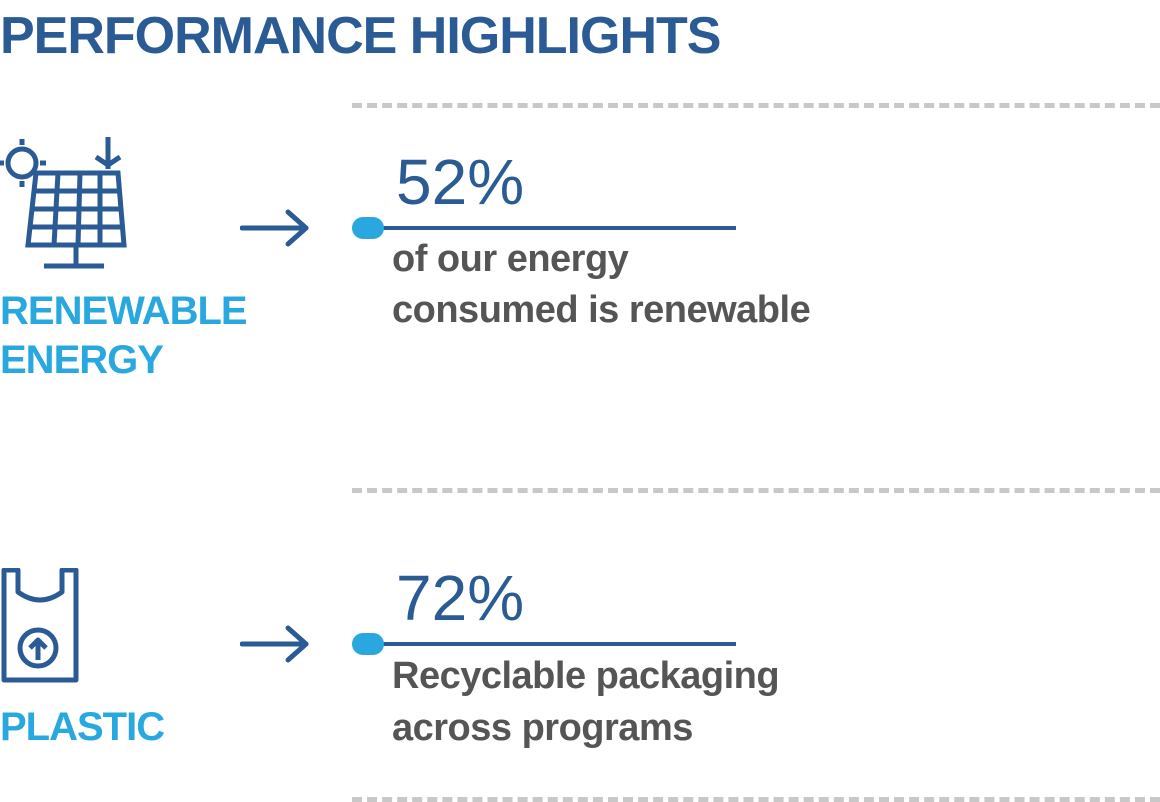 The height and width of the screenshot is (802, 1160). What do you see at coordinates (510, 259) in the screenshot?
I see `stat-description-line1: of our energy` at bounding box center [510, 259].